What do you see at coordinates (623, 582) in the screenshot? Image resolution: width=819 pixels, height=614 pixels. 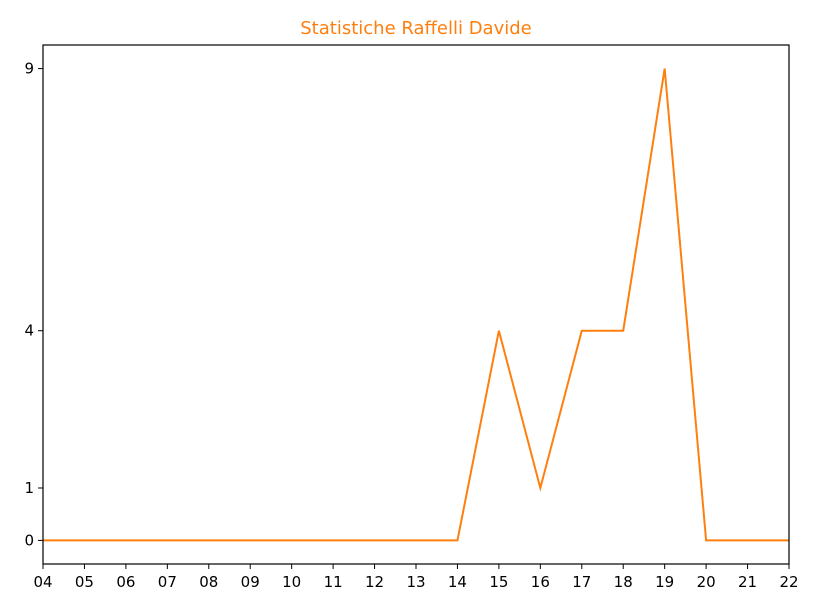 I see `x-tick-label: 18` at bounding box center [623, 582].